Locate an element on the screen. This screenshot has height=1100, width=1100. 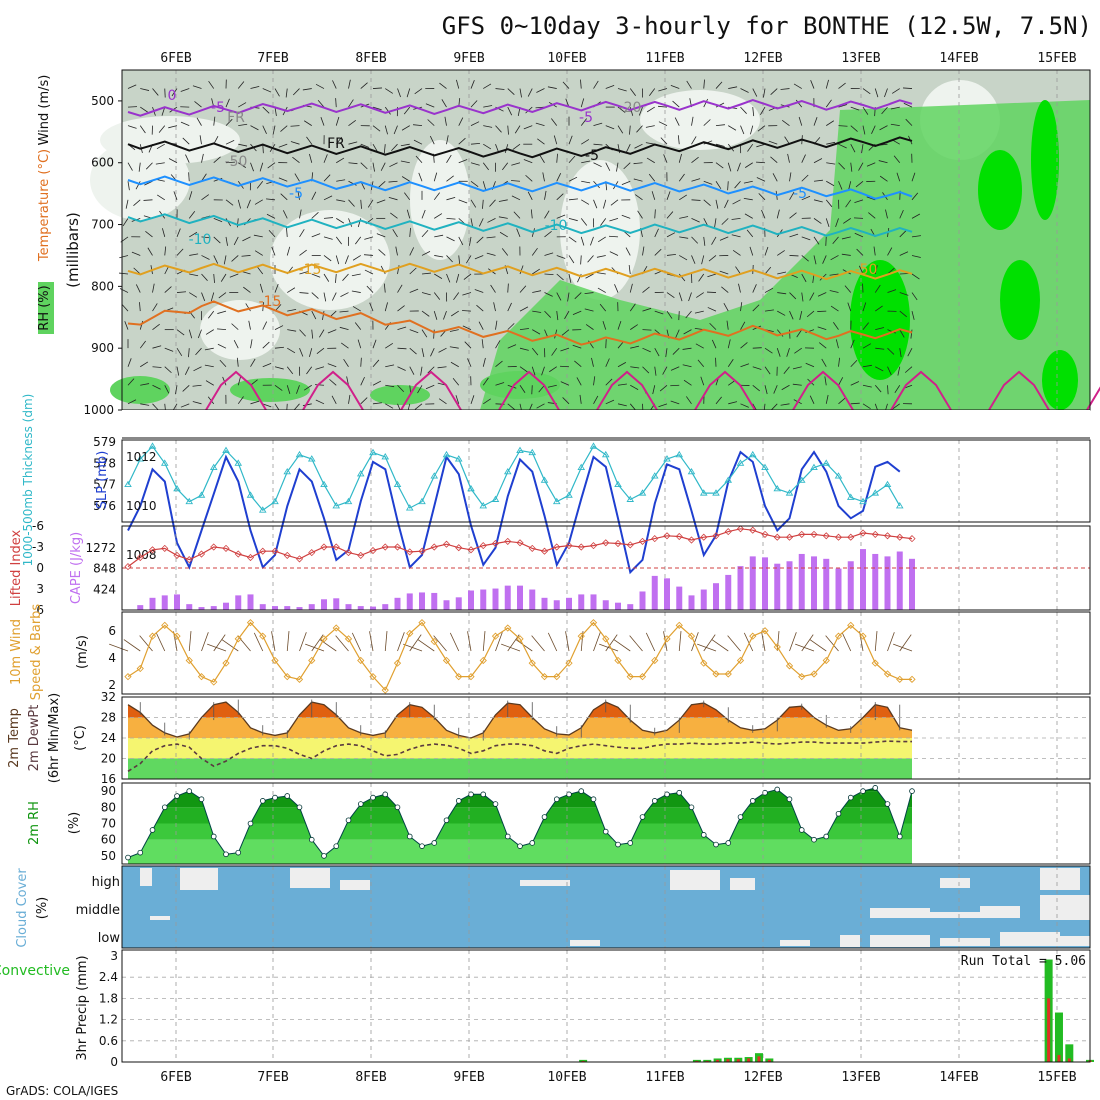
bottom-date-label-14FEB: 14FEB is located at coordinates (958, 1077).